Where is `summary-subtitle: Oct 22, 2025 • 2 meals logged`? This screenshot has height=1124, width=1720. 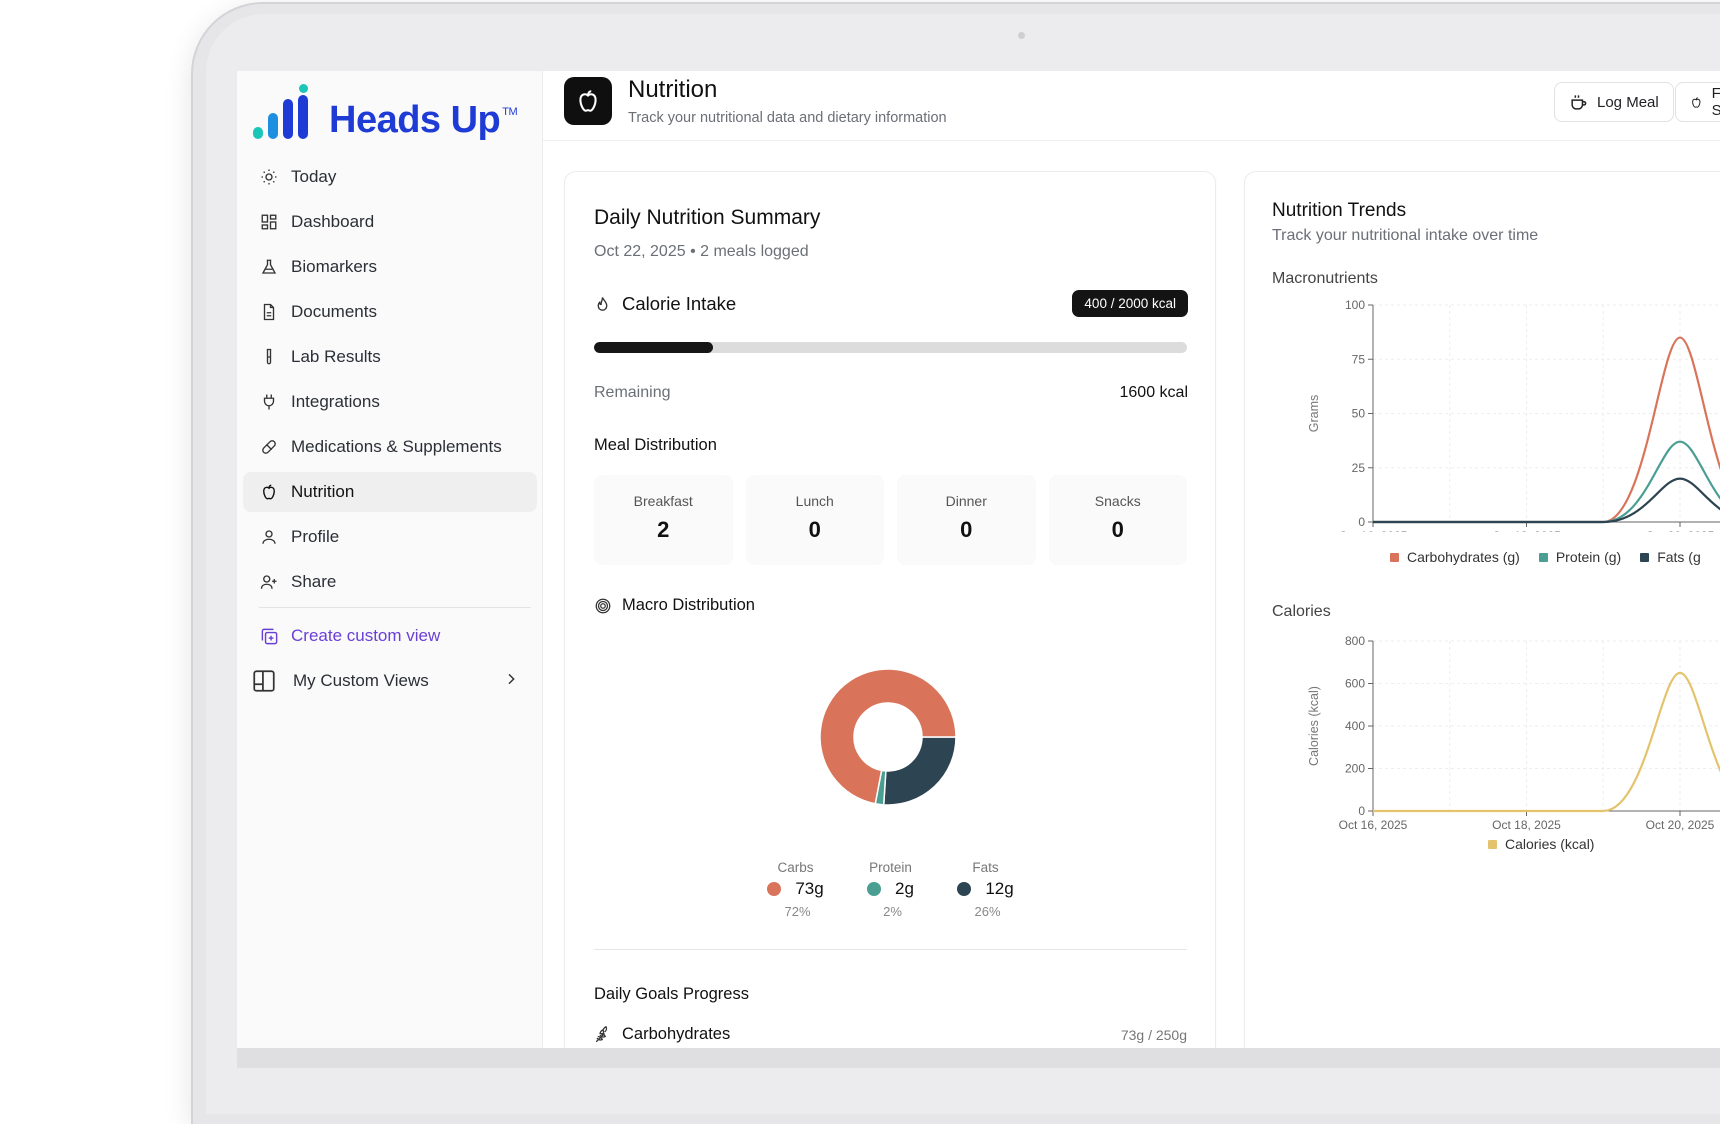 summary-subtitle: Oct 22, 2025 • 2 meals logged is located at coordinates (701, 251).